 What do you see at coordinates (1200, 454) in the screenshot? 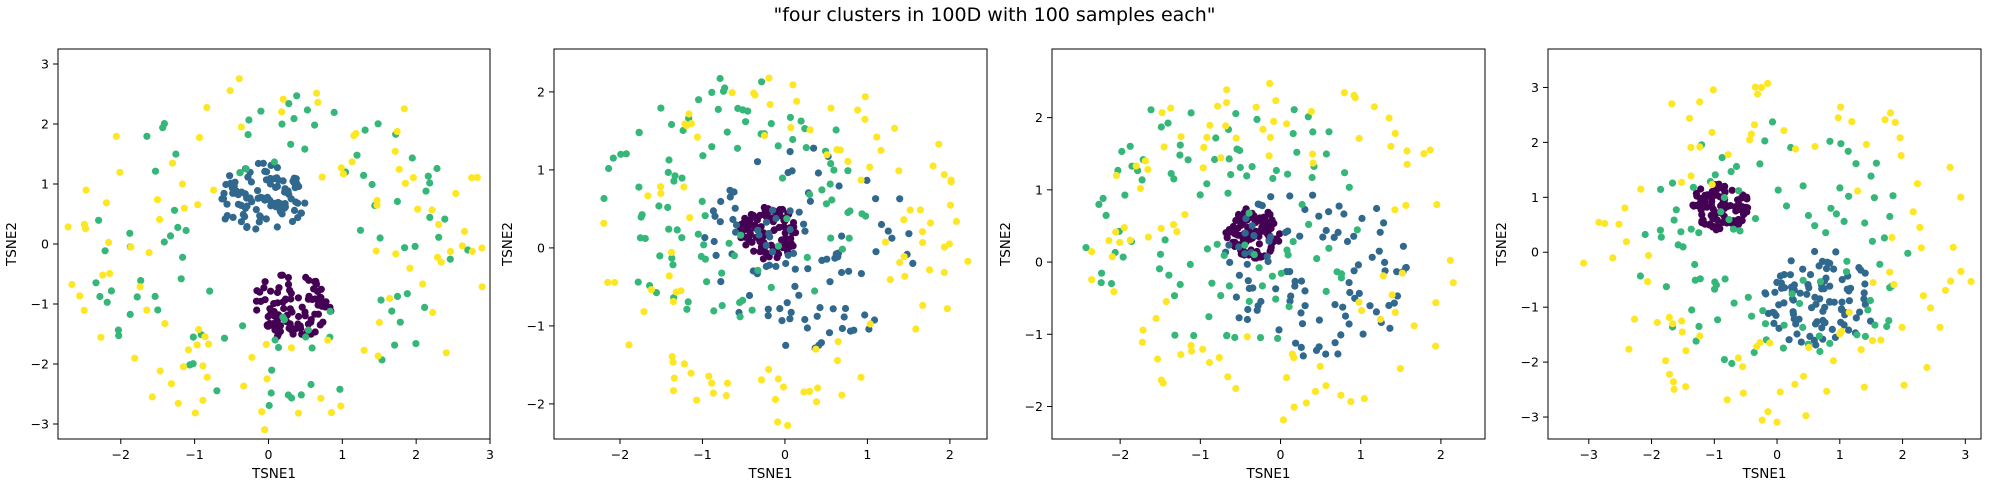
I see `x-tick-label: −1` at bounding box center [1200, 454].